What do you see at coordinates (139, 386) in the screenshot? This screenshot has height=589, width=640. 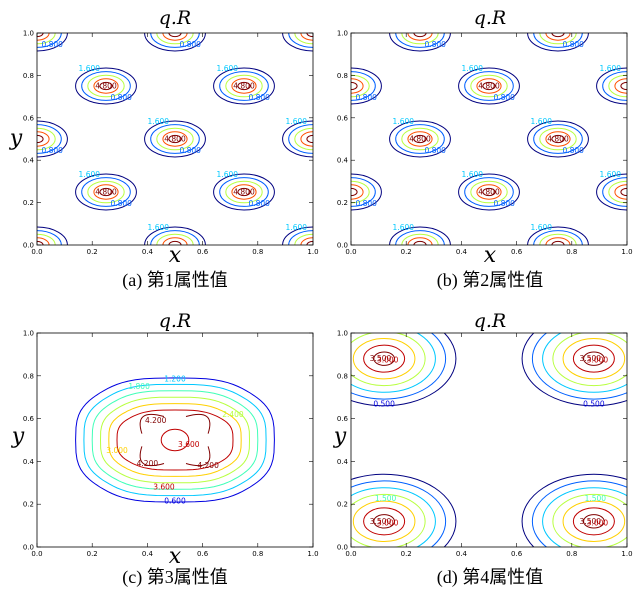 I see `contour-label: 1.800` at bounding box center [139, 386].